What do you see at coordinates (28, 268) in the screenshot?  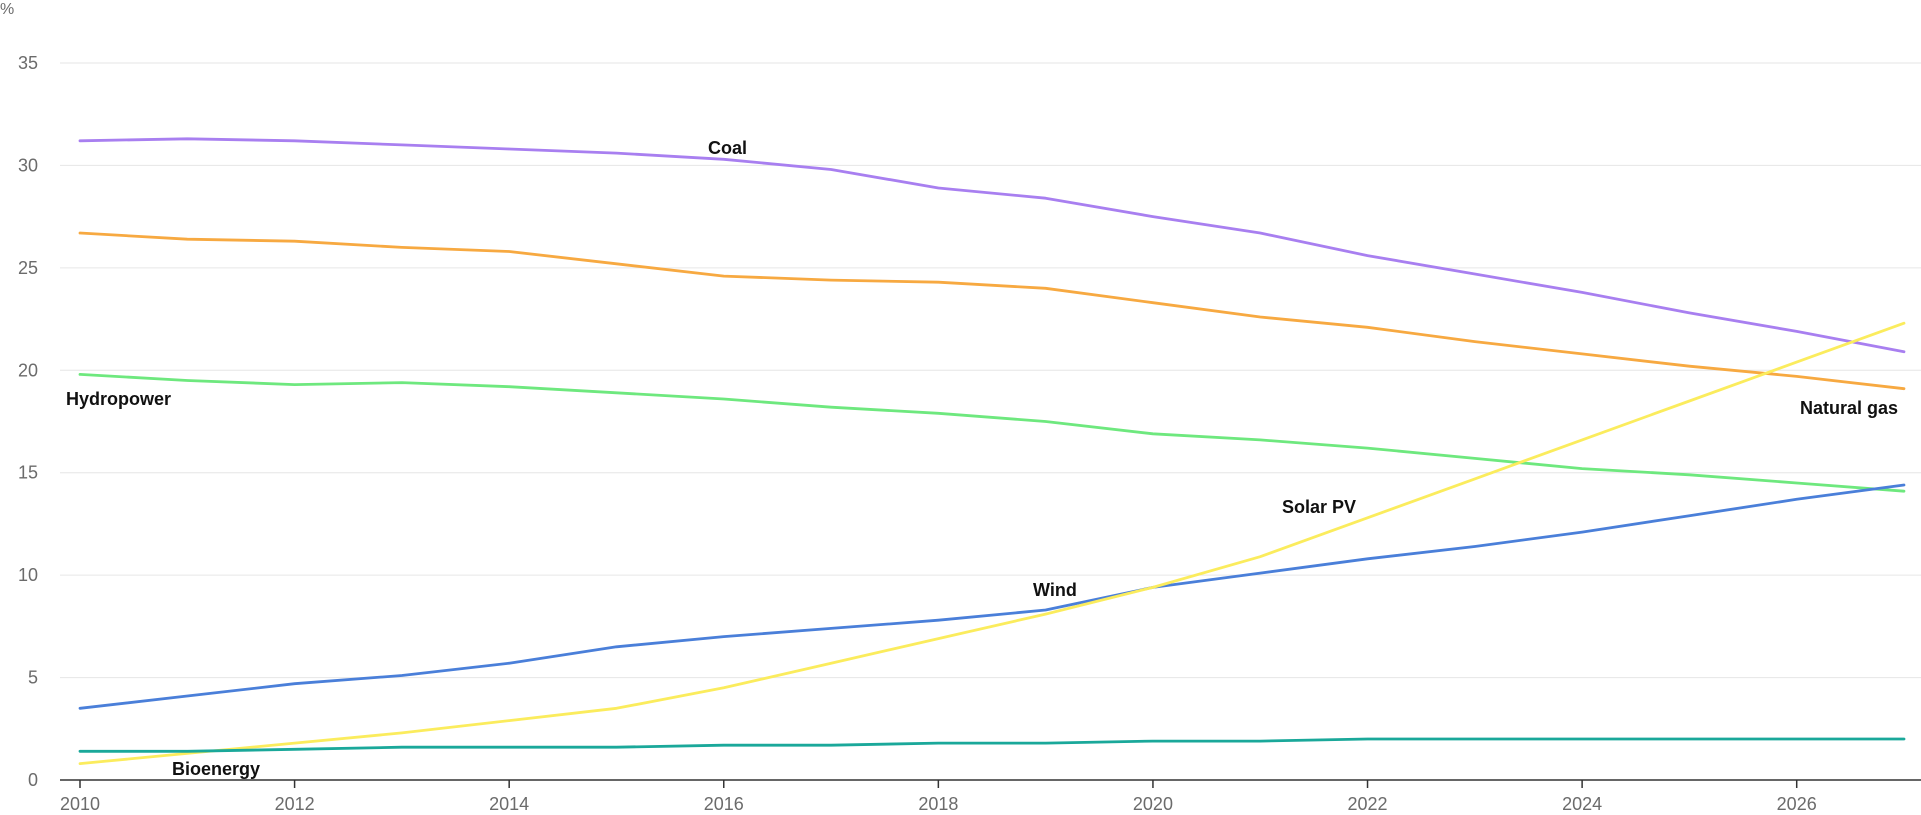 I see `y-tick-label: 25` at bounding box center [28, 268].